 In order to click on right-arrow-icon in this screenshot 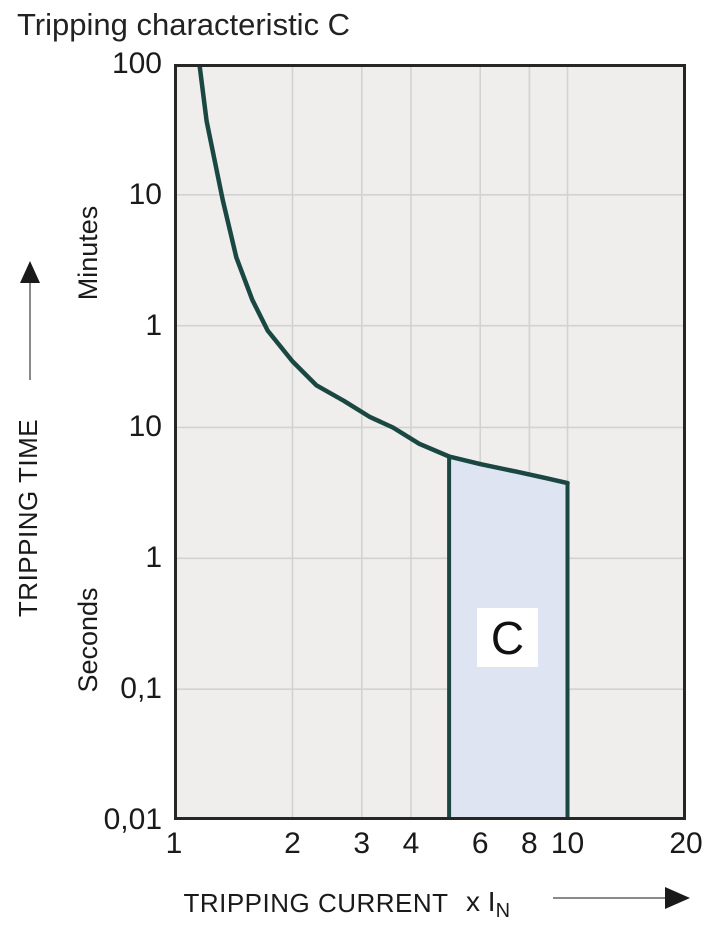, I will do `click(624, 898)`.